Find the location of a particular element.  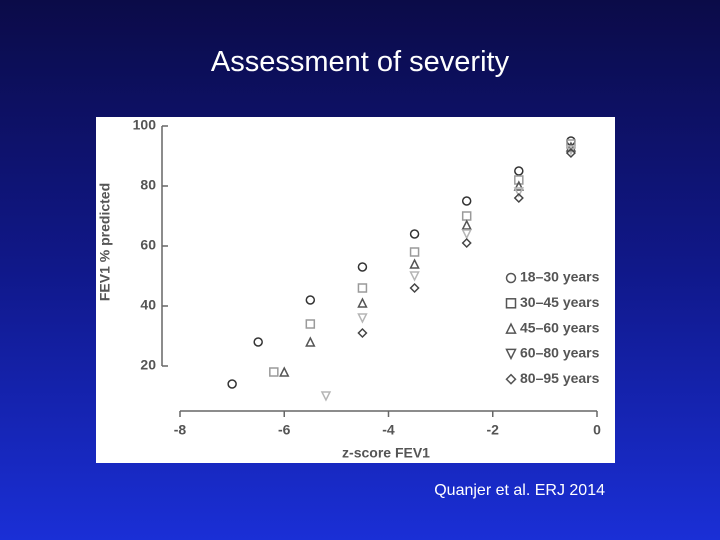

x-tick-label: 0 is located at coordinates (597, 430).